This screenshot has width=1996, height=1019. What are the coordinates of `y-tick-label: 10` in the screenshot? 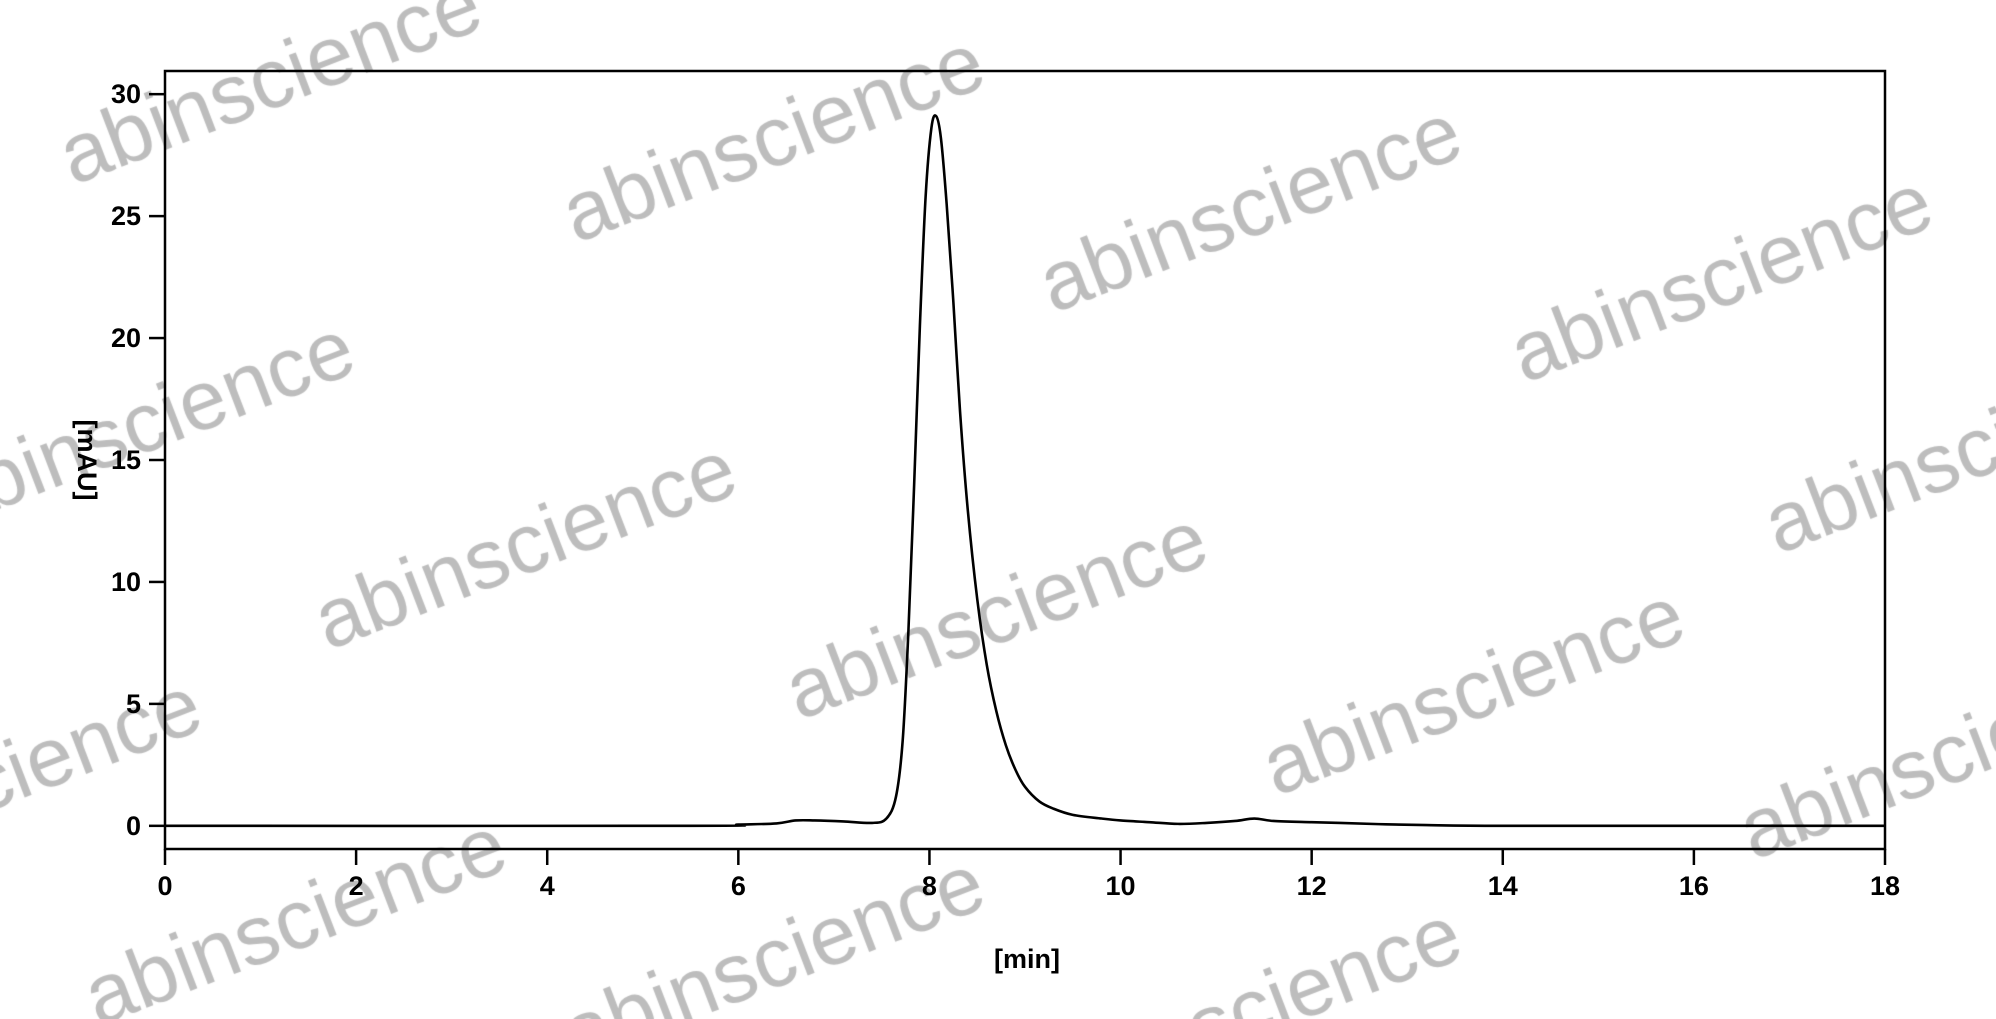 It's located at (126, 582).